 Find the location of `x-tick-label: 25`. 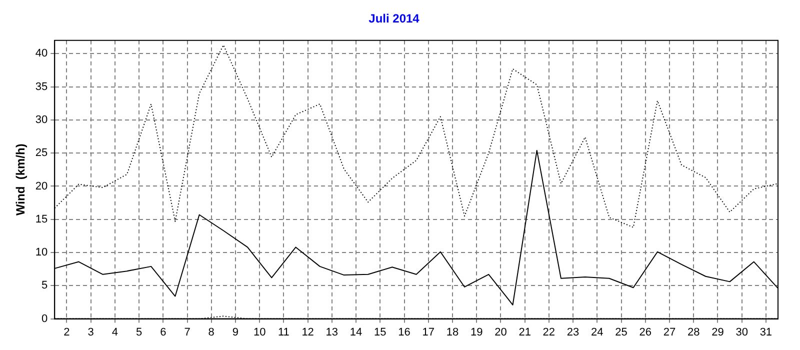

x-tick-label: 25 is located at coordinates (621, 332).